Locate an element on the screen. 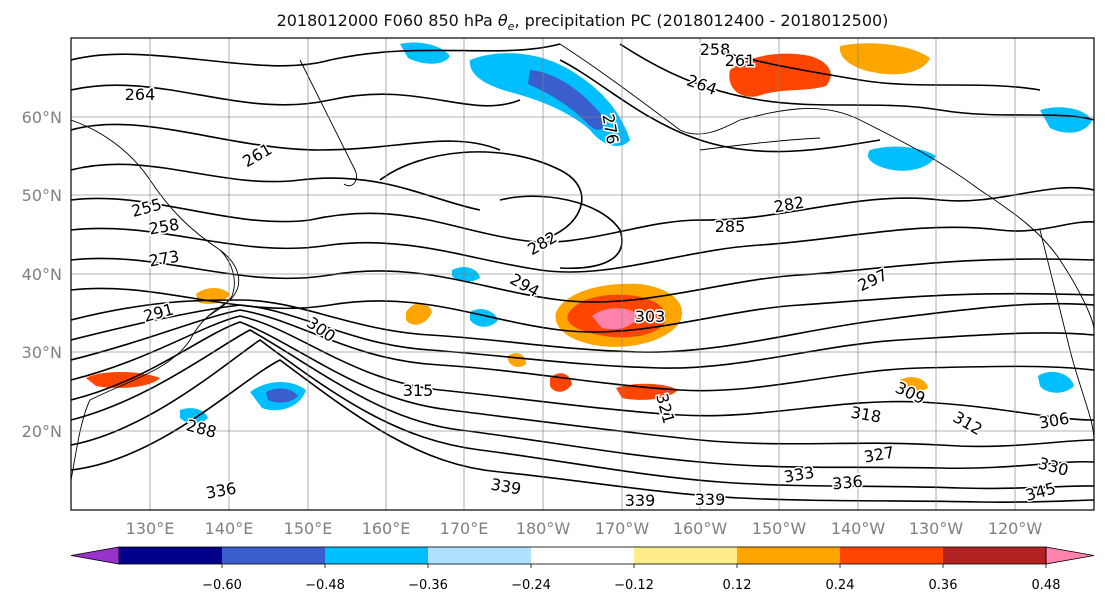 The image size is (1105, 603). contour-label: 285 is located at coordinates (730, 226).